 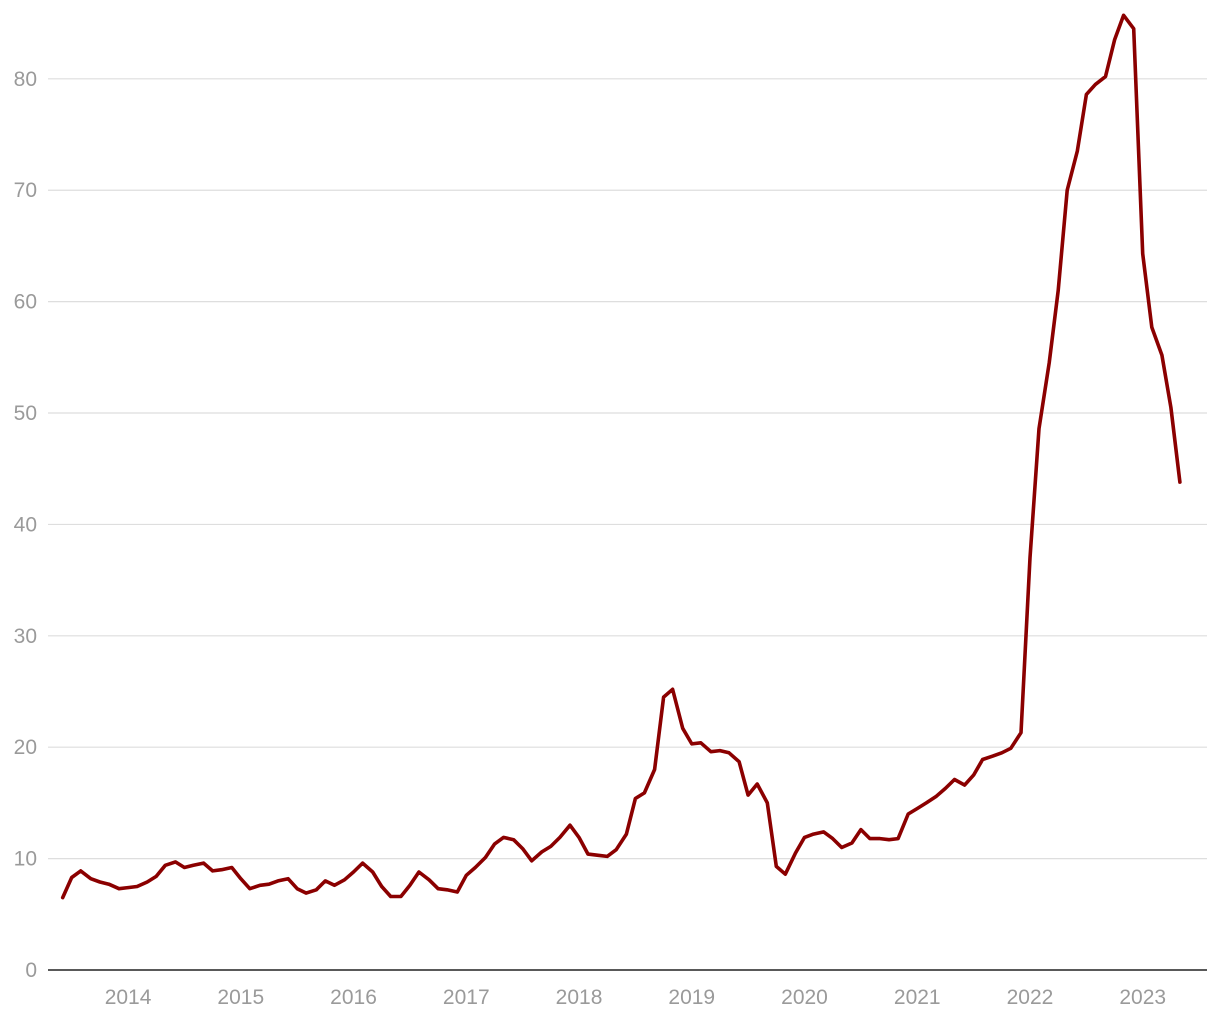 I want to click on x-tick-label-2022: 2022, so click(x=1030, y=997).